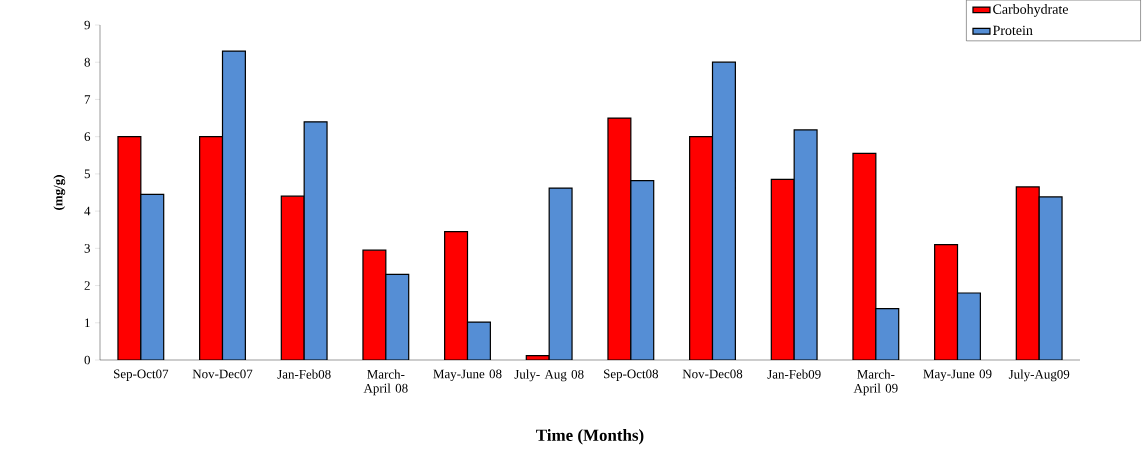 This screenshot has height=459, width=1145. What do you see at coordinates (222, 374) in the screenshot?
I see `x-tick-label: Nov-Dec07` at bounding box center [222, 374].